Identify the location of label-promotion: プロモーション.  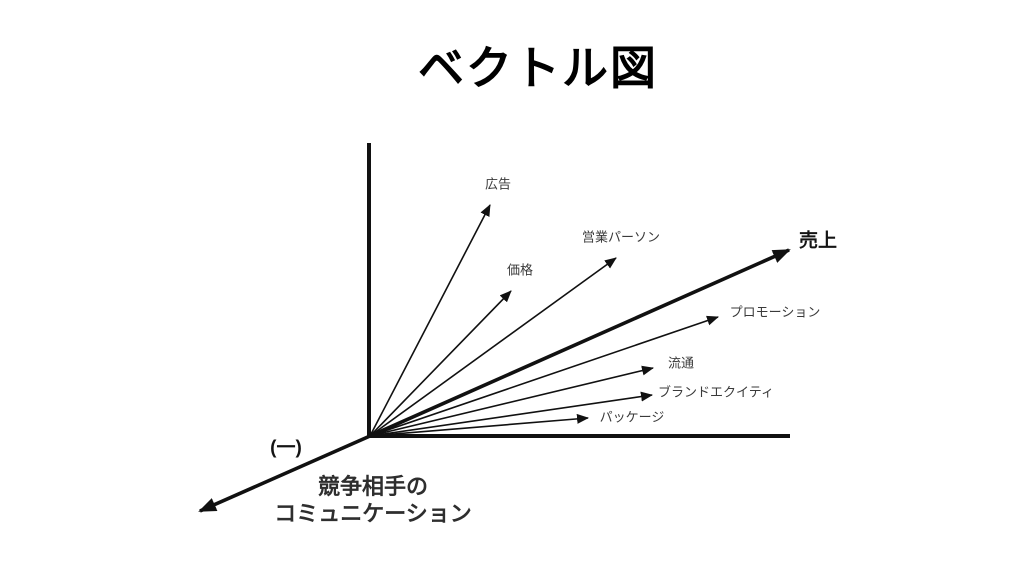
(775, 312).